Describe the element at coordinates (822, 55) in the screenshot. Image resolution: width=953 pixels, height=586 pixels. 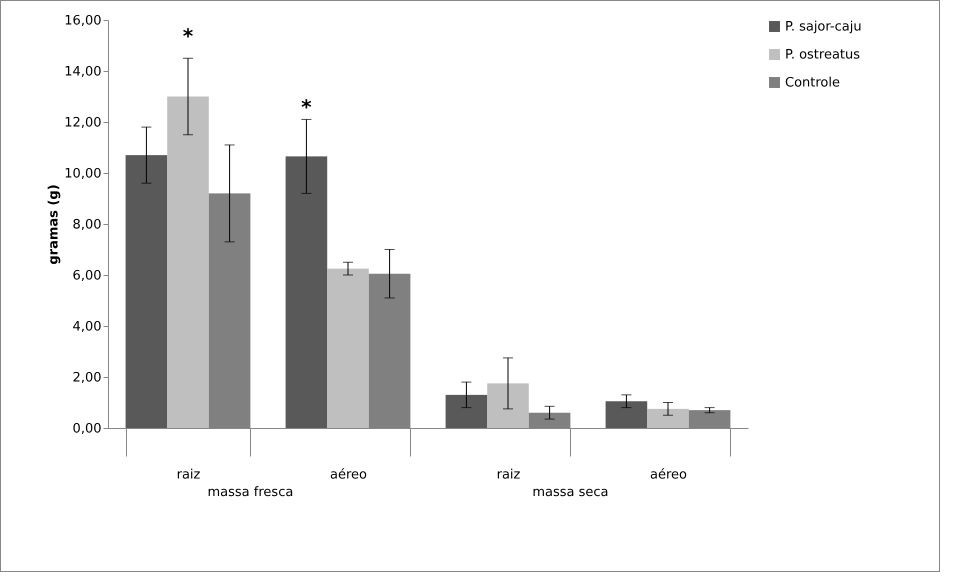
I see `legend-label: P. ostreatus` at that location.